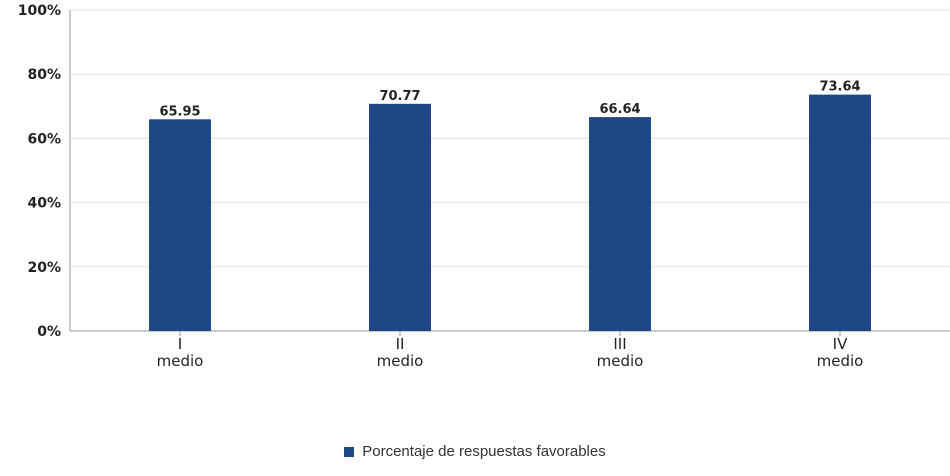  I want to click on y-tick-label: 40%, so click(44, 204).